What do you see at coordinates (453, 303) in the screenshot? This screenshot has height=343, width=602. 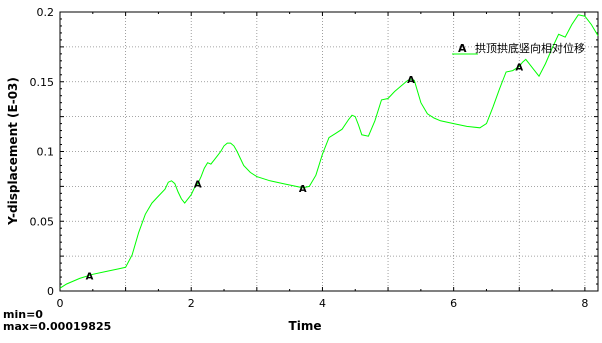 I see `x-tick-label: 6` at bounding box center [453, 303].